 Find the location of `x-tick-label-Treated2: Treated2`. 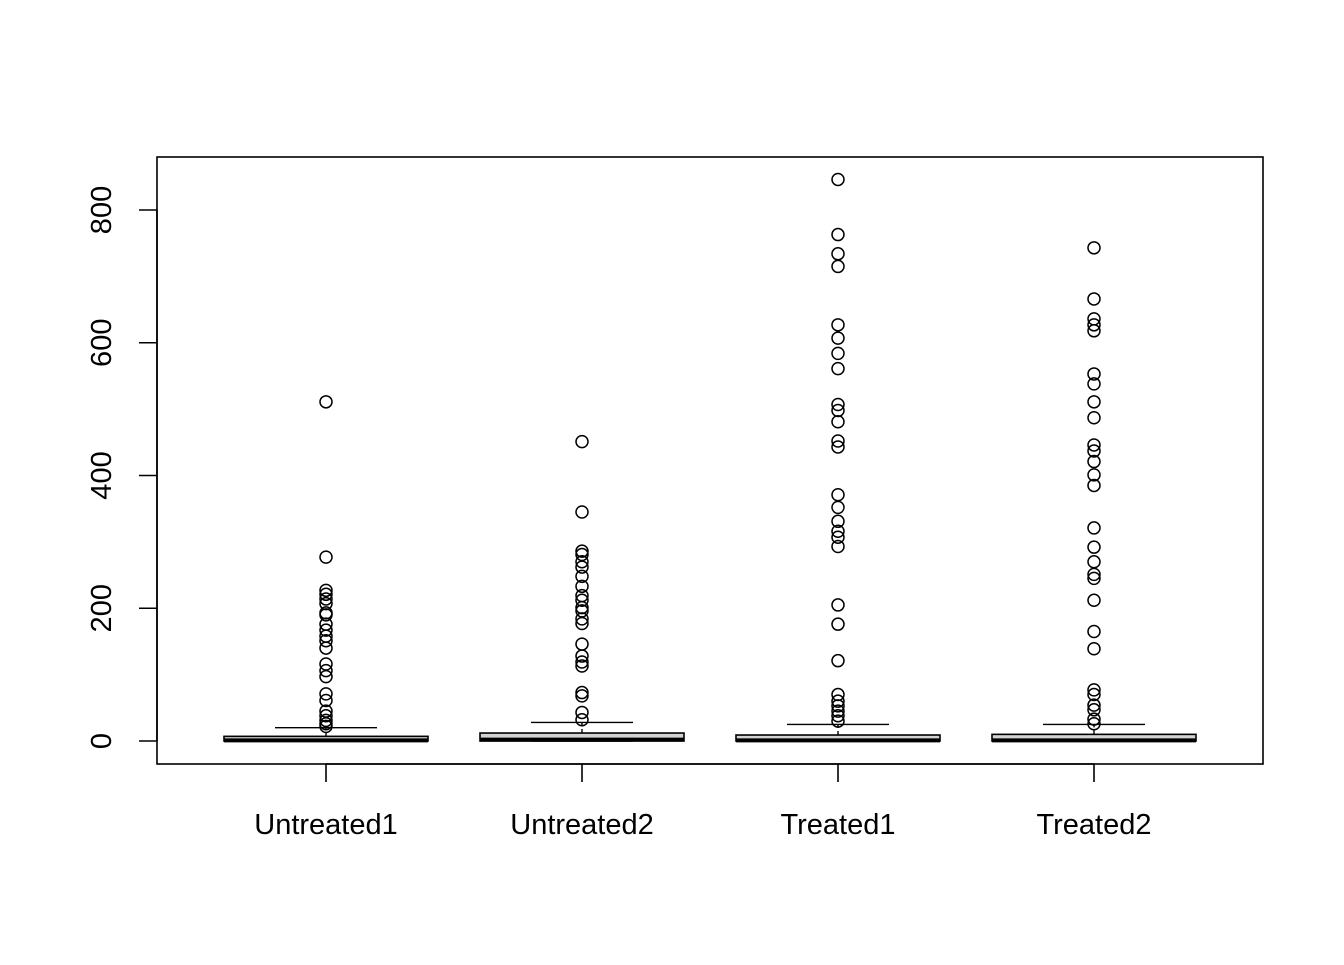

x-tick-label-Treated2: Treated2 is located at coordinates (1094, 825).